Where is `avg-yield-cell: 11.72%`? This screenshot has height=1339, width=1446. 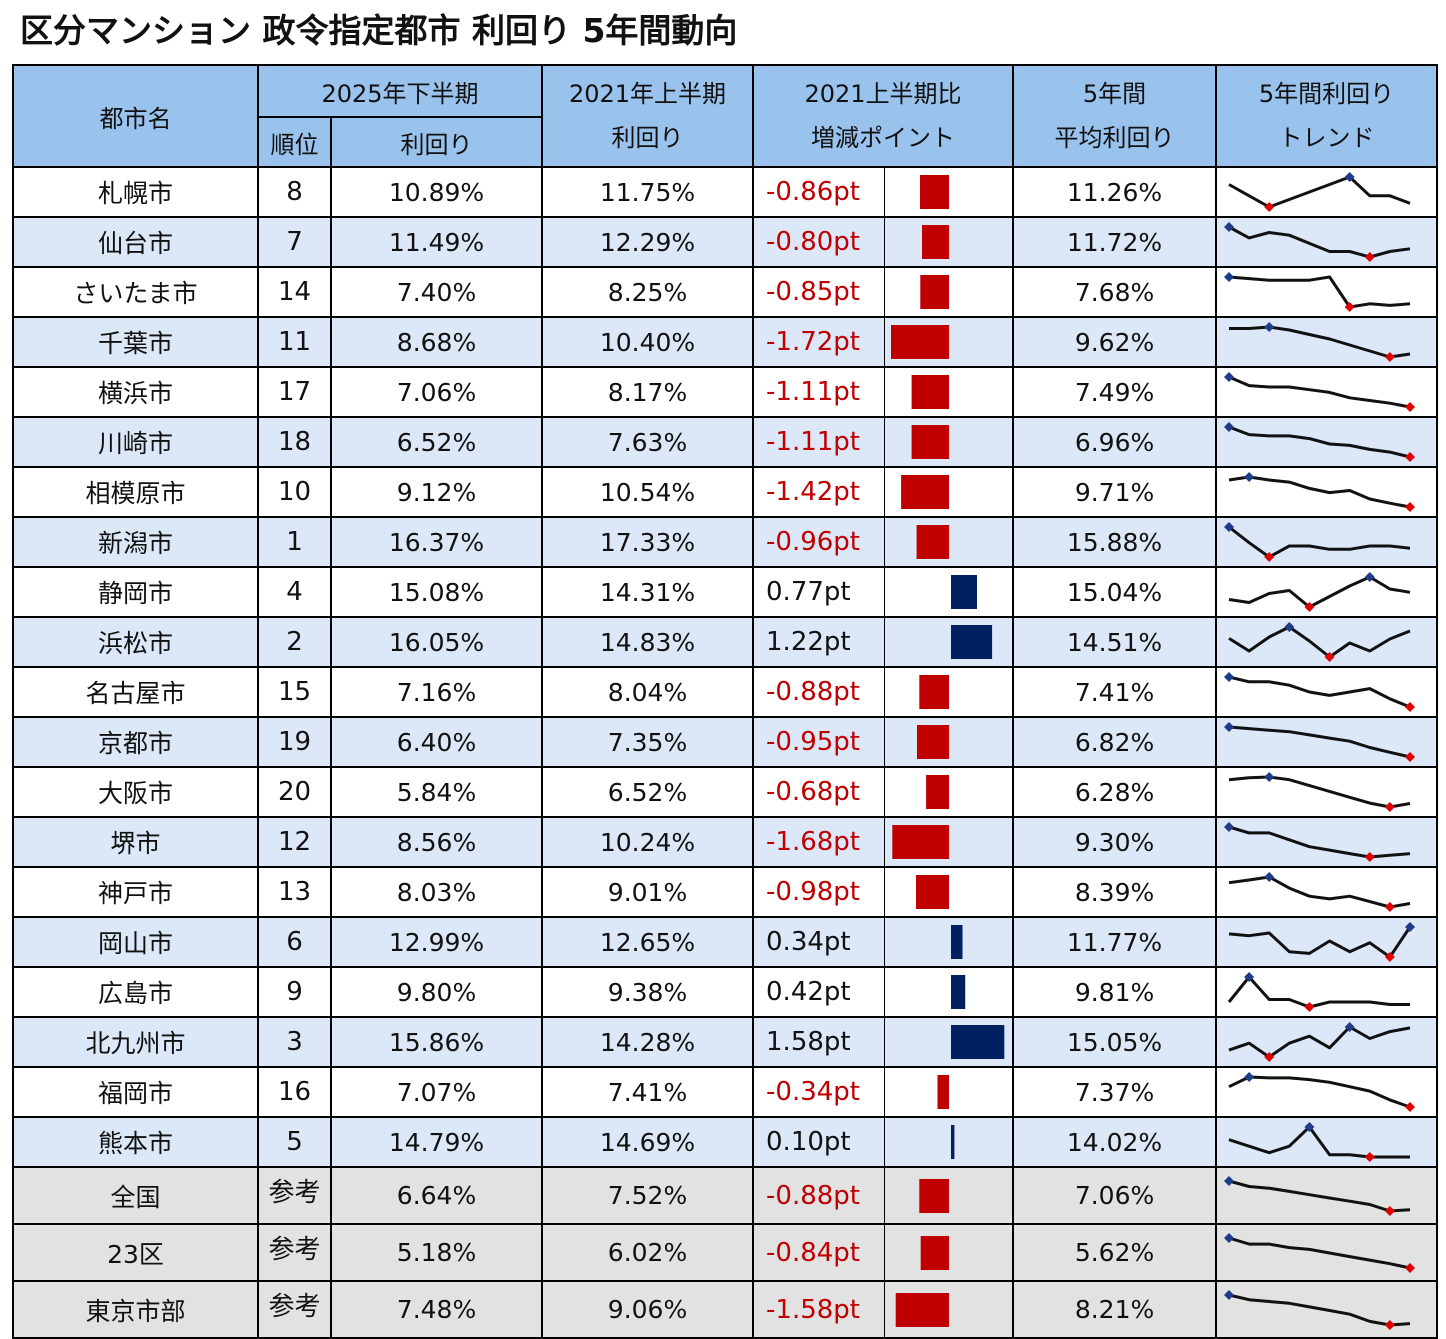
avg-yield-cell: 11.72% is located at coordinates (1115, 242).